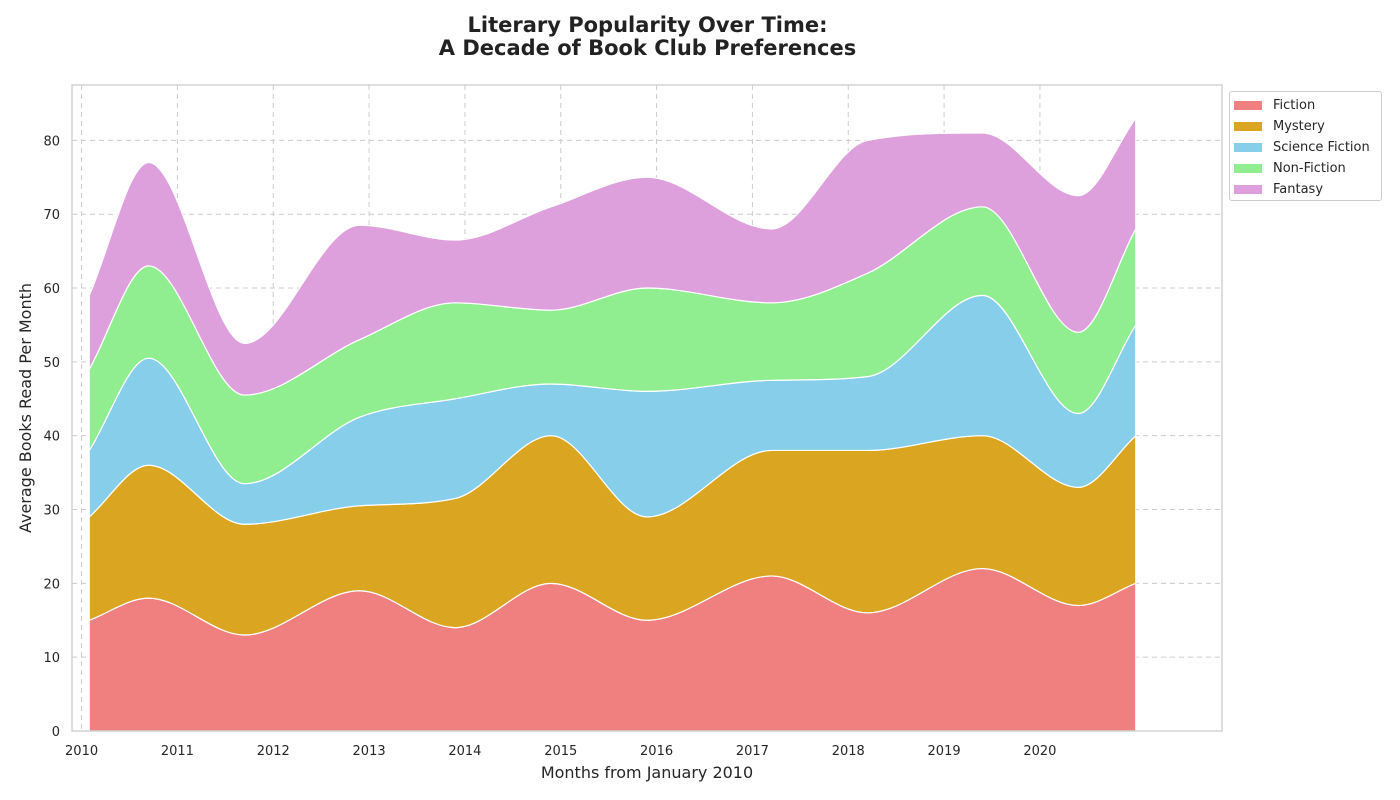  What do you see at coordinates (1299, 126) in the screenshot?
I see `legend-label: Mystery` at bounding box center [1299, 126].